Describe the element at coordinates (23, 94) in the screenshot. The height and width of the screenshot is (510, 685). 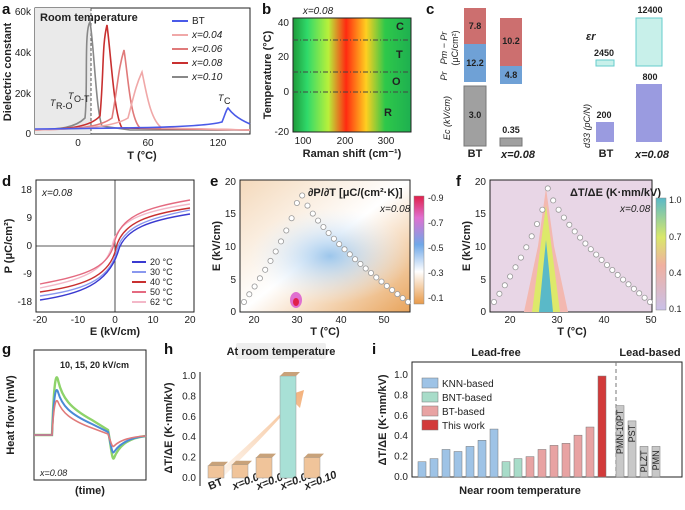
I see `y-tick: 20k` at that location.